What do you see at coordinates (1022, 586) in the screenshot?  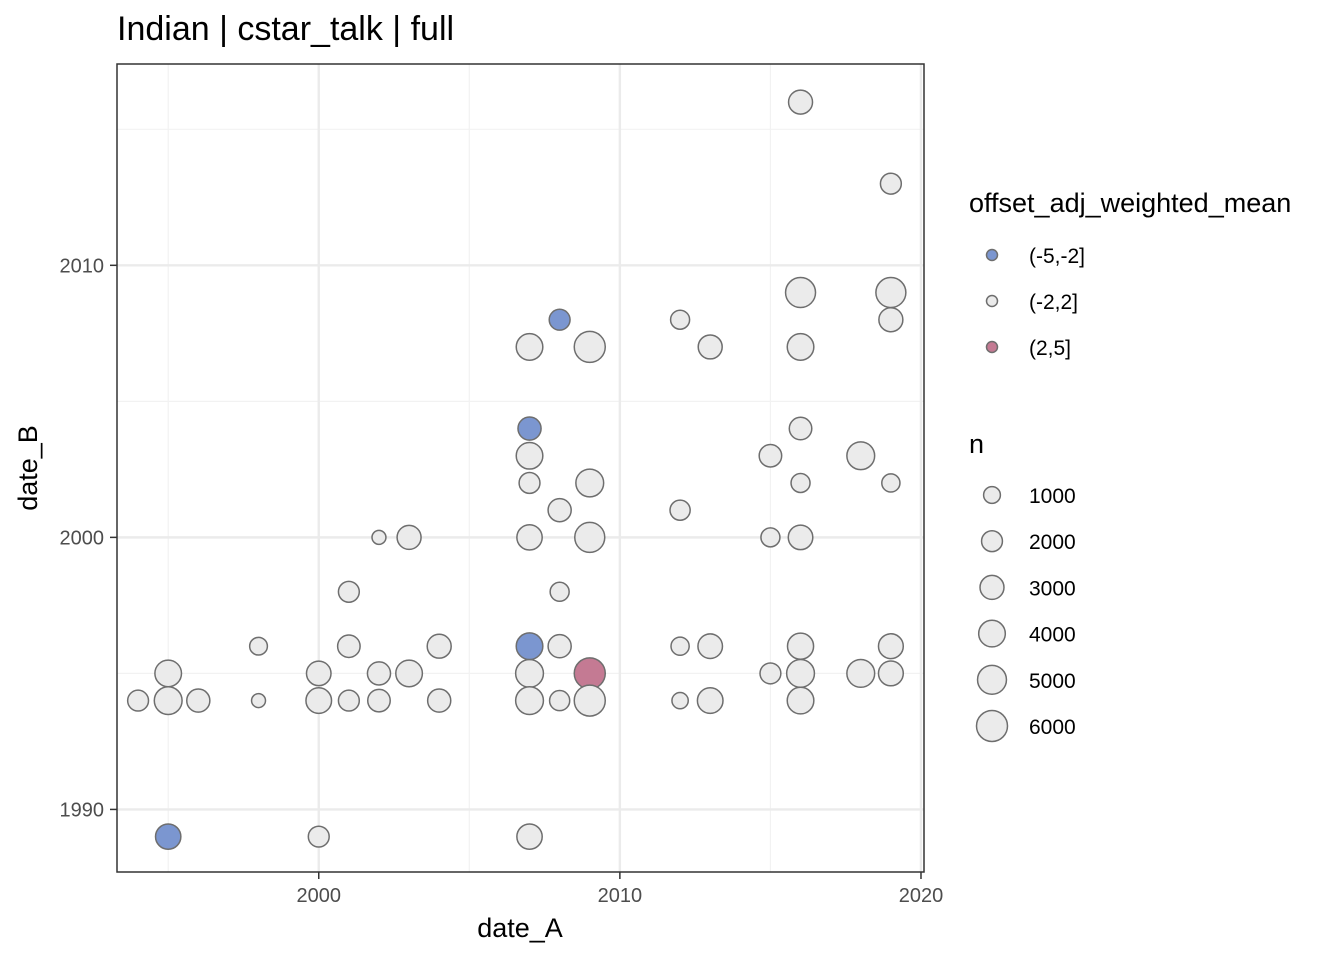 I see `size-legend: n 1000 2000 3000 4000 5000 6000` at bounding box center [1022, 586].